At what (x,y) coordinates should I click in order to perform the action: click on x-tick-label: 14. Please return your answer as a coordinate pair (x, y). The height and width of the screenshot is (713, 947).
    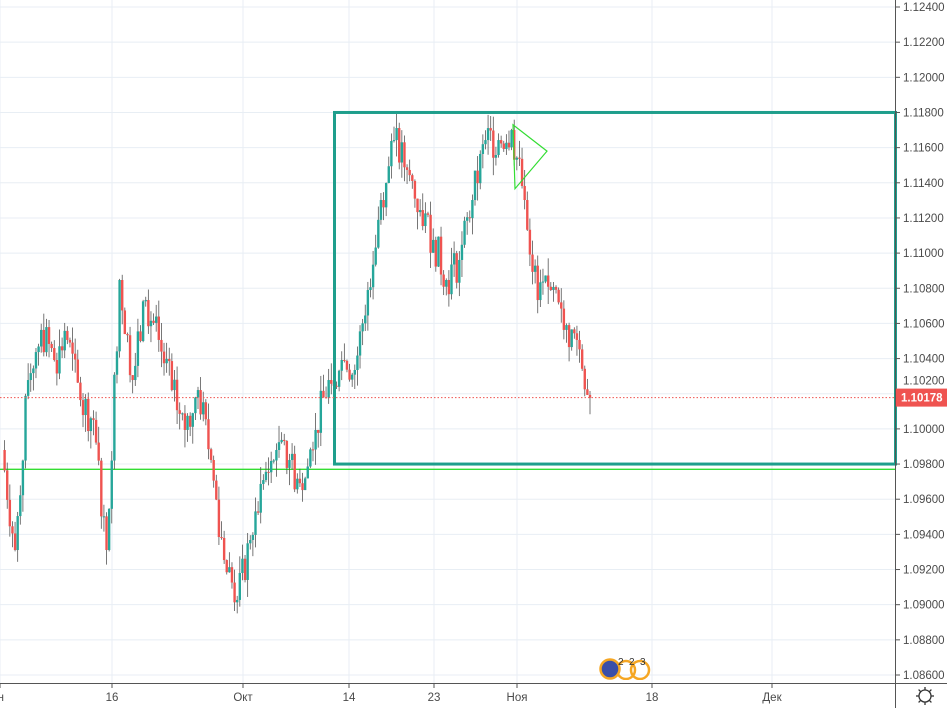
    Looking at the image, I should click on (349, 698).